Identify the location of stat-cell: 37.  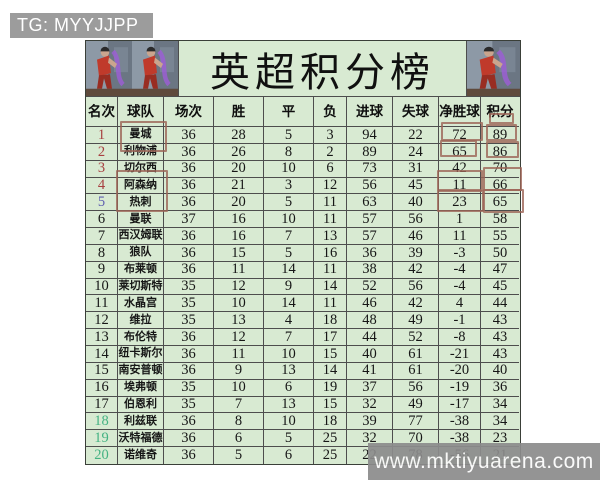
(370, 388).